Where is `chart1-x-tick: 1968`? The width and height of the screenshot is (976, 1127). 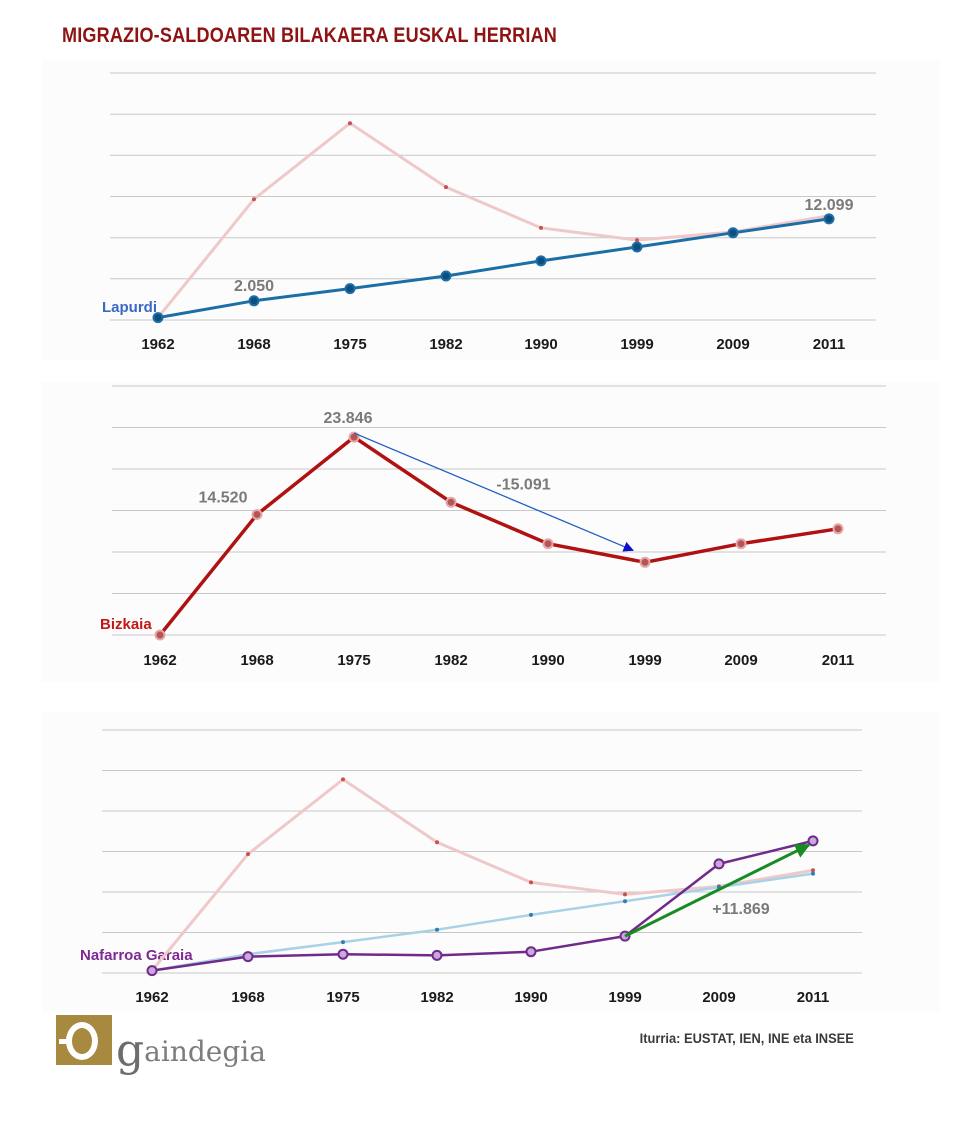
chart1-x-tick: 1968 is located at coordinates (253, 344).